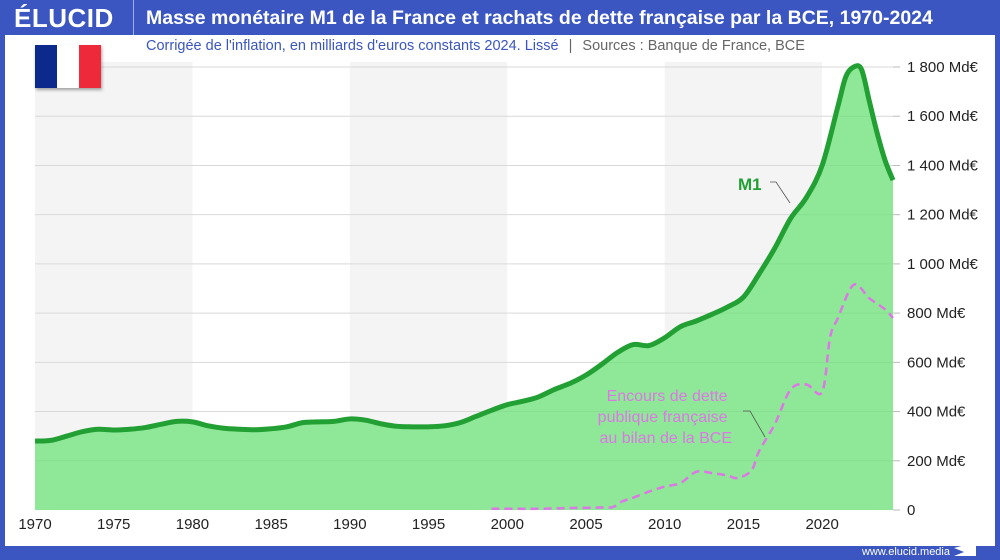 Image resolution: width=1000 pixels, height=560 pixels. What do you see at coordinates (905, 552) in the screenshot?
I see `footer-url: www.elucid.media` at bounding box center [905, 552].